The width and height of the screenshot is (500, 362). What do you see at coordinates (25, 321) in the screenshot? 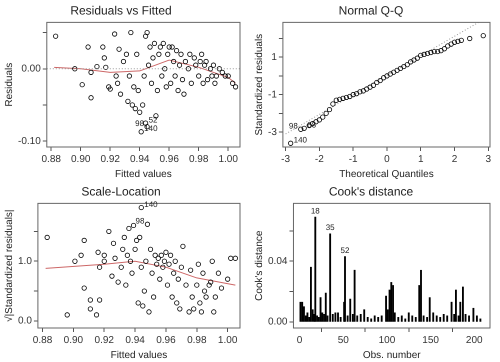
I see `y-tick-label: 0.0` at bounding box center [25, 321].